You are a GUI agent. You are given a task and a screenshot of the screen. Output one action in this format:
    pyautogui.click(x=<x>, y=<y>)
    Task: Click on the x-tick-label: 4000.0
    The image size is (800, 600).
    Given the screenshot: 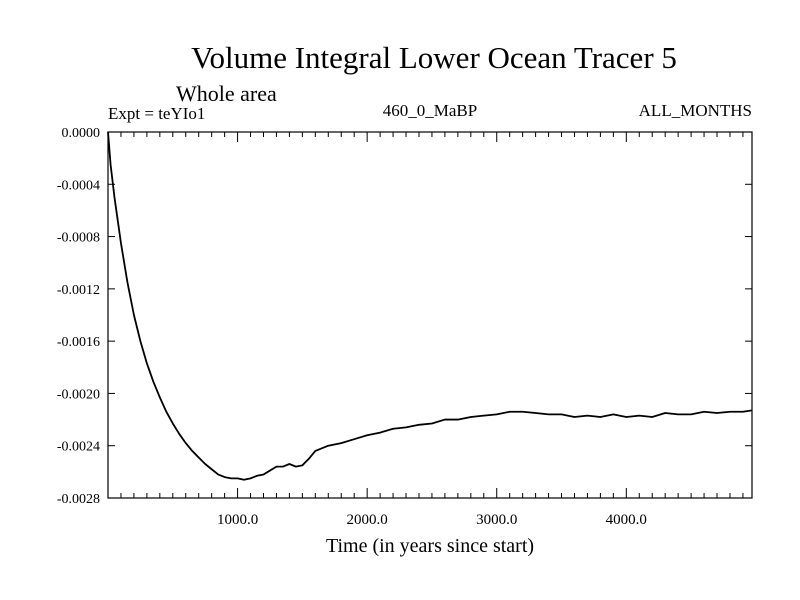 What is the action you would take?
    pyautogui.click(x=626, y=520)
    